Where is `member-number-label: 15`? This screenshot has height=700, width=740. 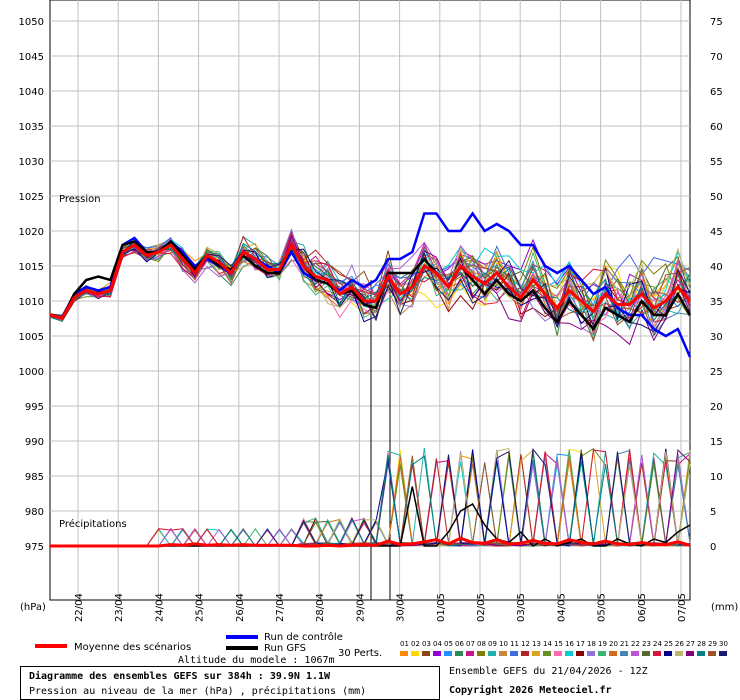 member-number-label: 15 is located at coordinates (558, 644).